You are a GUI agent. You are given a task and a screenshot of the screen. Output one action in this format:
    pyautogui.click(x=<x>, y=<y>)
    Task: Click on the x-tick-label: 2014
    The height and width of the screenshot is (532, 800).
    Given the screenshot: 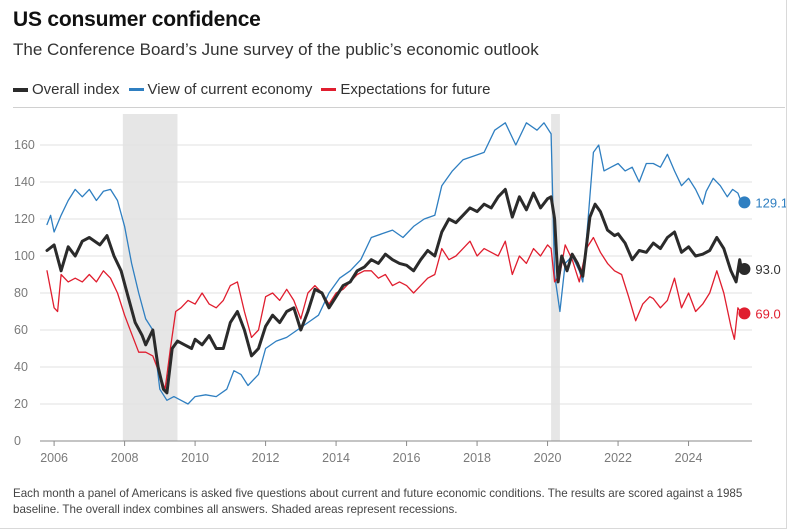 What is the action you would take?
    pyautogui.click(x=336, y=458)
    